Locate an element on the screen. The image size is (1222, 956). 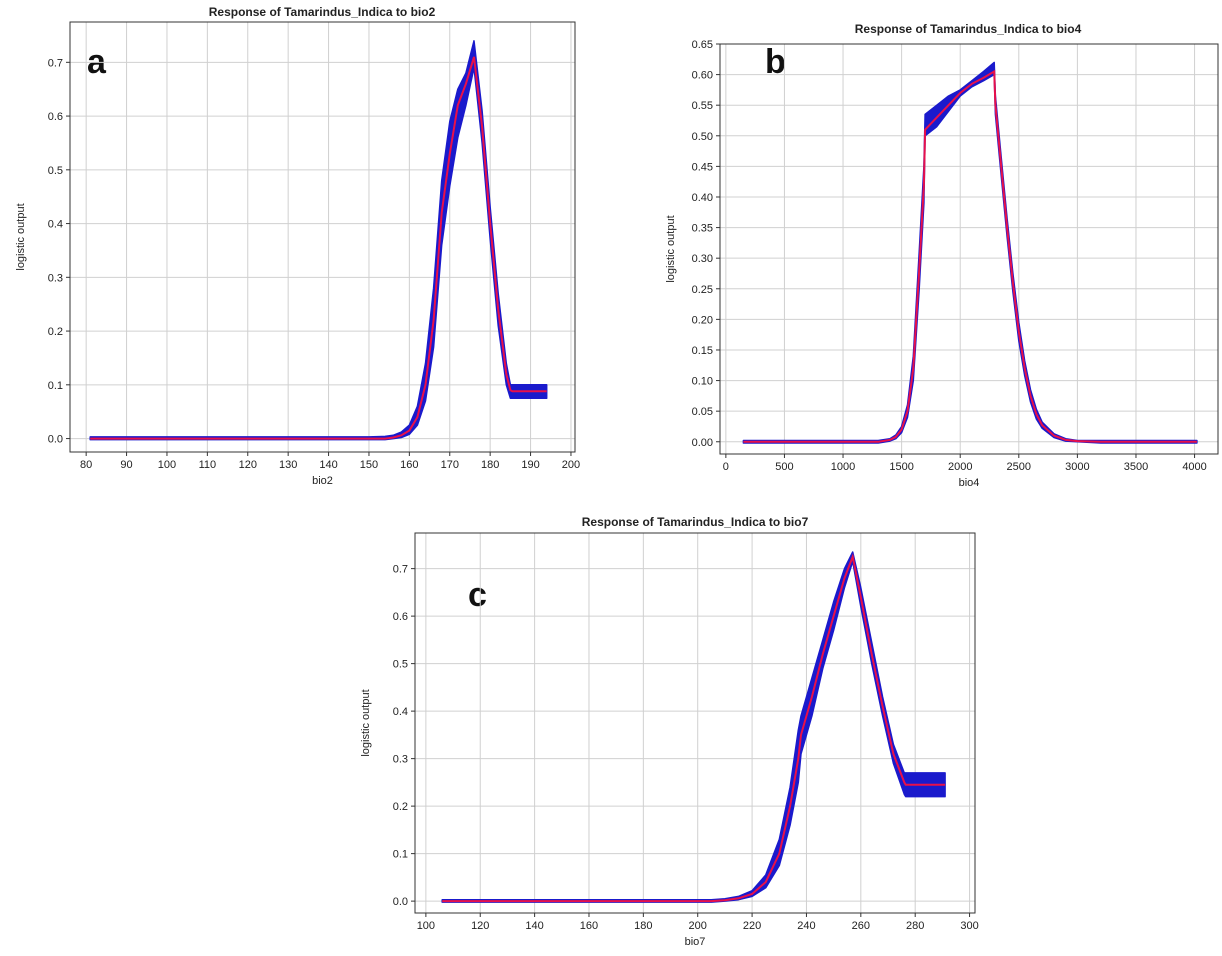
x-tick-label: 90 is located at coordinates (126, 465).